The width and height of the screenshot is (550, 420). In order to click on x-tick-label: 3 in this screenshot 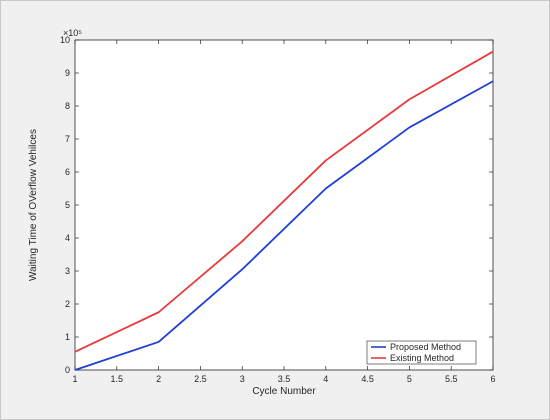, I will do `click(242, 379)`.